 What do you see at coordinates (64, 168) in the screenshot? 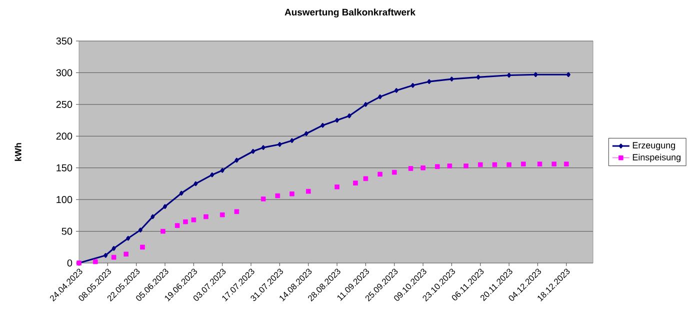
I see `y-tick-label: 150` at bounding box center [64, 168].